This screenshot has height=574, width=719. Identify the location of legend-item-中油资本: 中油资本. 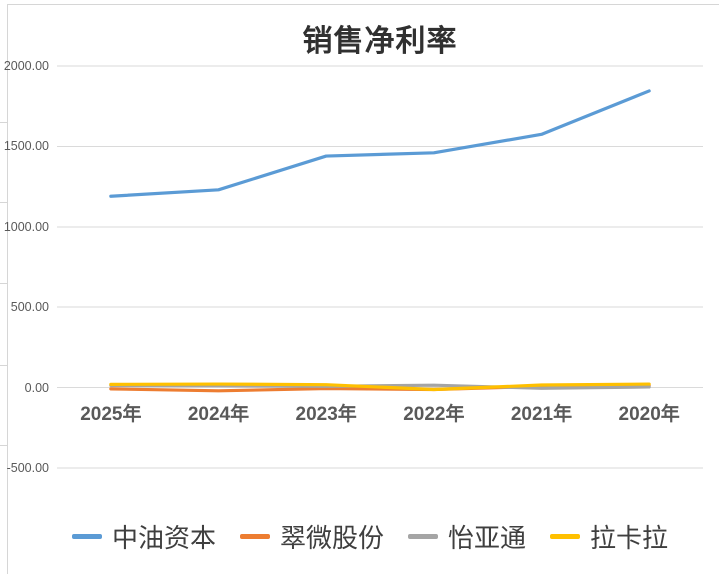
(143, 536).